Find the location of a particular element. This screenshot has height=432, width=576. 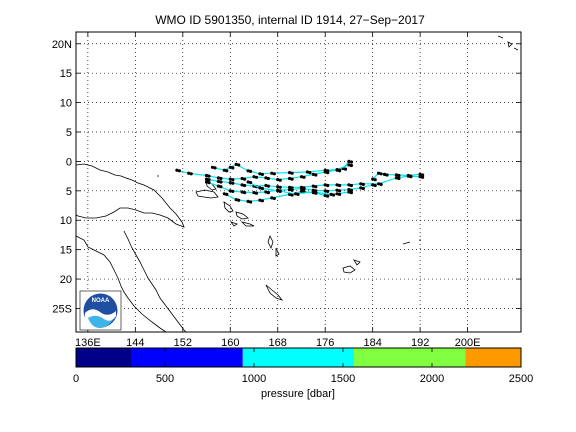

colorbar-tick-label-0: 0 is located at coordinates (76, 379).